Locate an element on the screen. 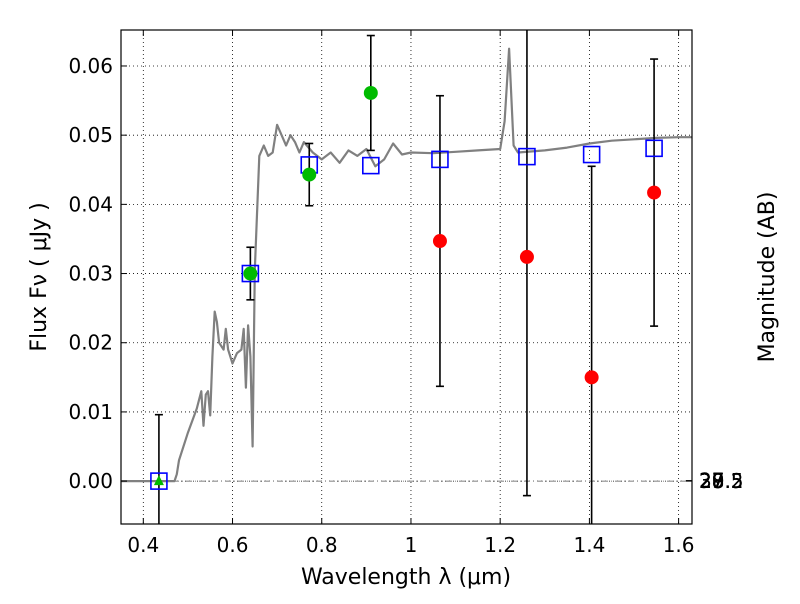  y-tick-label: 0.04 is located at coordinates (90, 204).